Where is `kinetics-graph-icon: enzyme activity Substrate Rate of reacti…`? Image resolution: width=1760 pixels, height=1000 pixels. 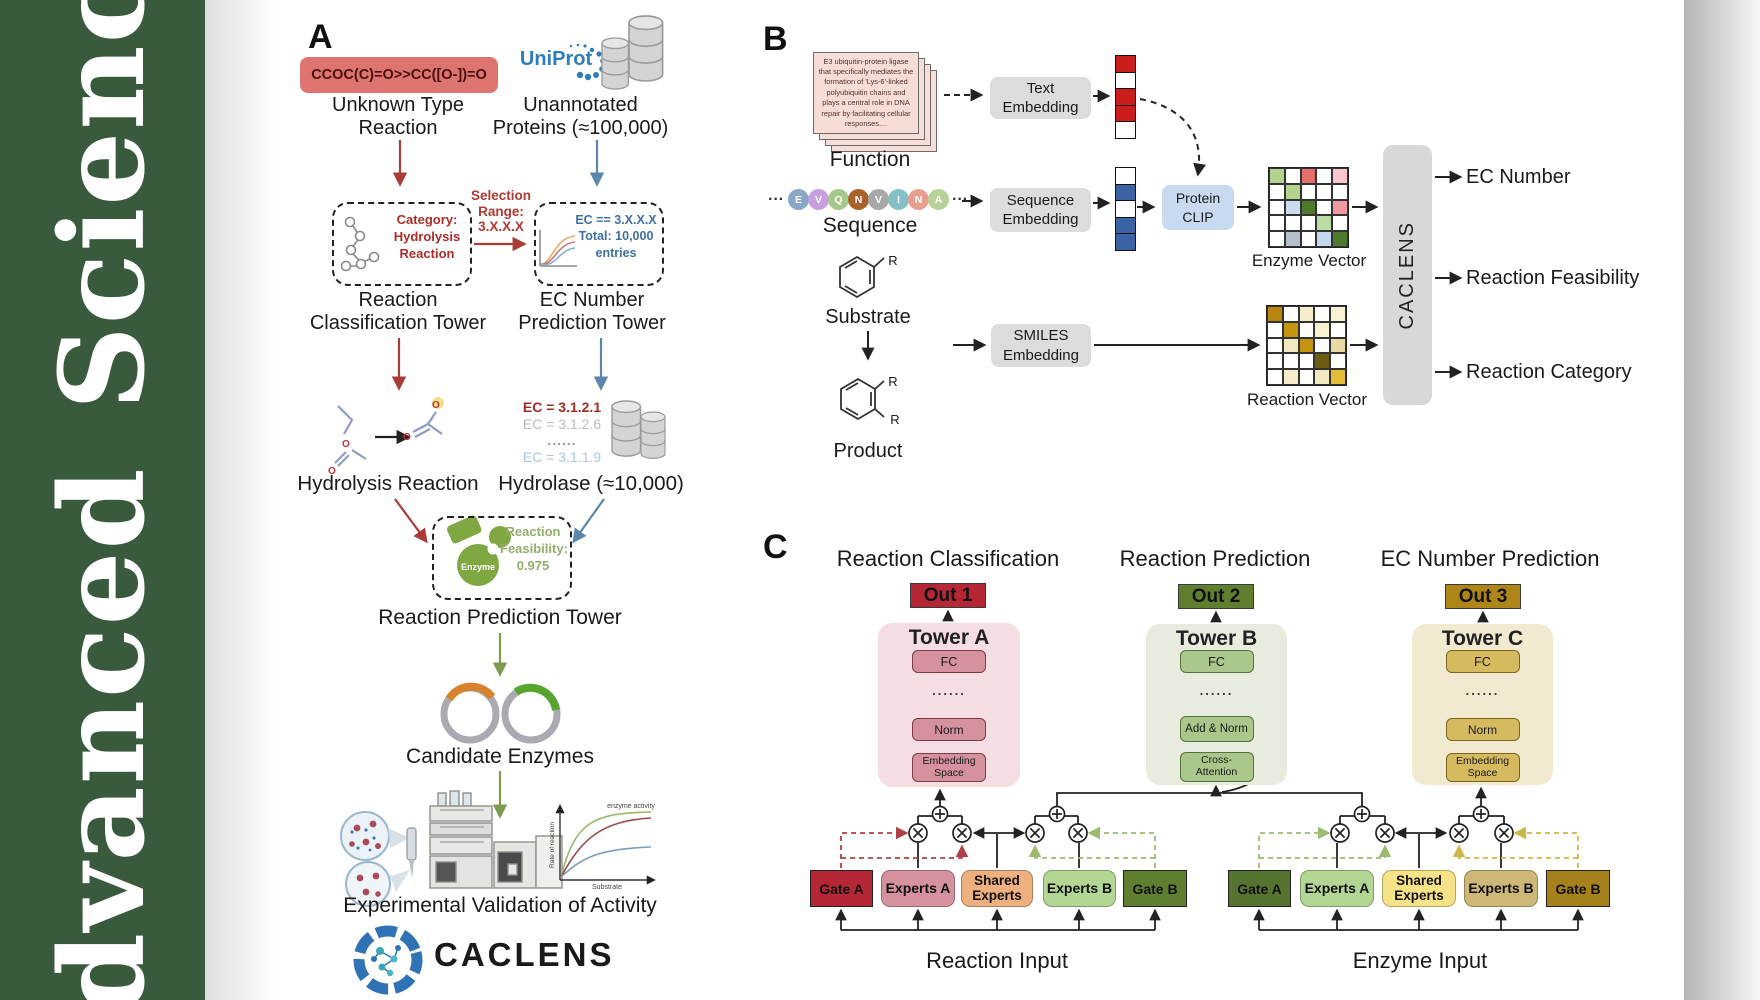 kinetics-graph-icon: enzyme activity Substrate Rate of reacti… is located at coordinates (602, 847).